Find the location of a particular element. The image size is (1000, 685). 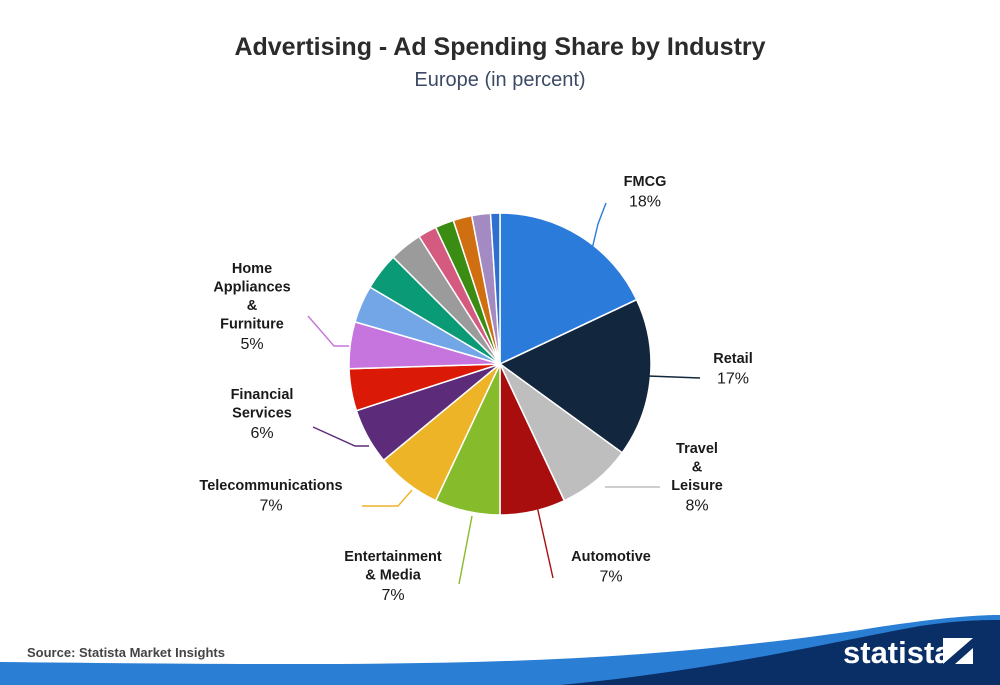

slice-label-value: 5% is located at coordinates (251, 344).